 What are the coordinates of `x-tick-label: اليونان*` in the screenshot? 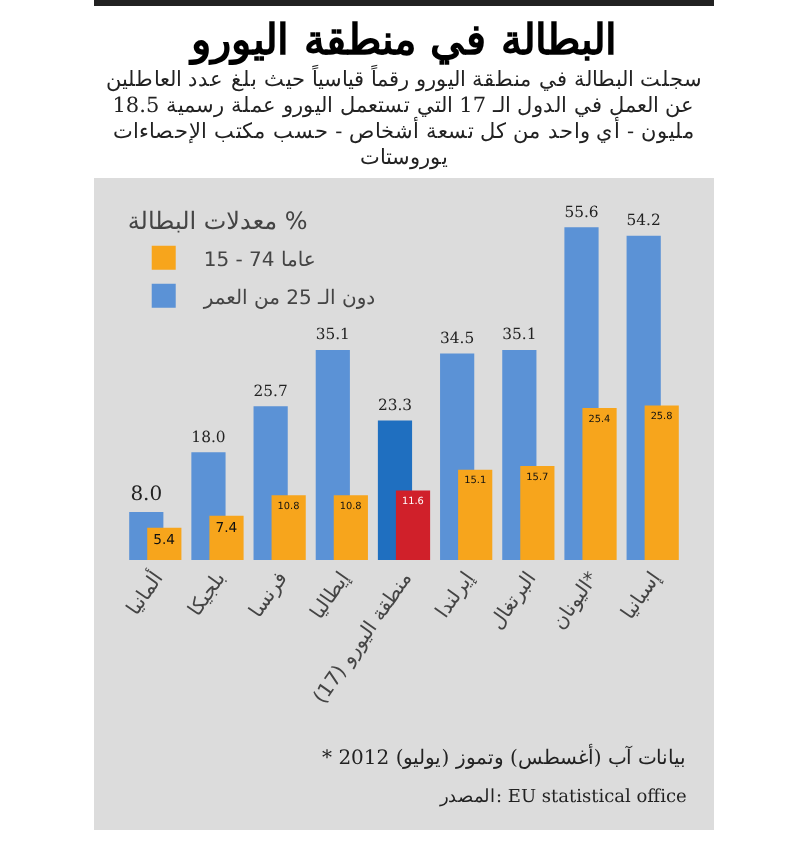 It's located at (576, 601).